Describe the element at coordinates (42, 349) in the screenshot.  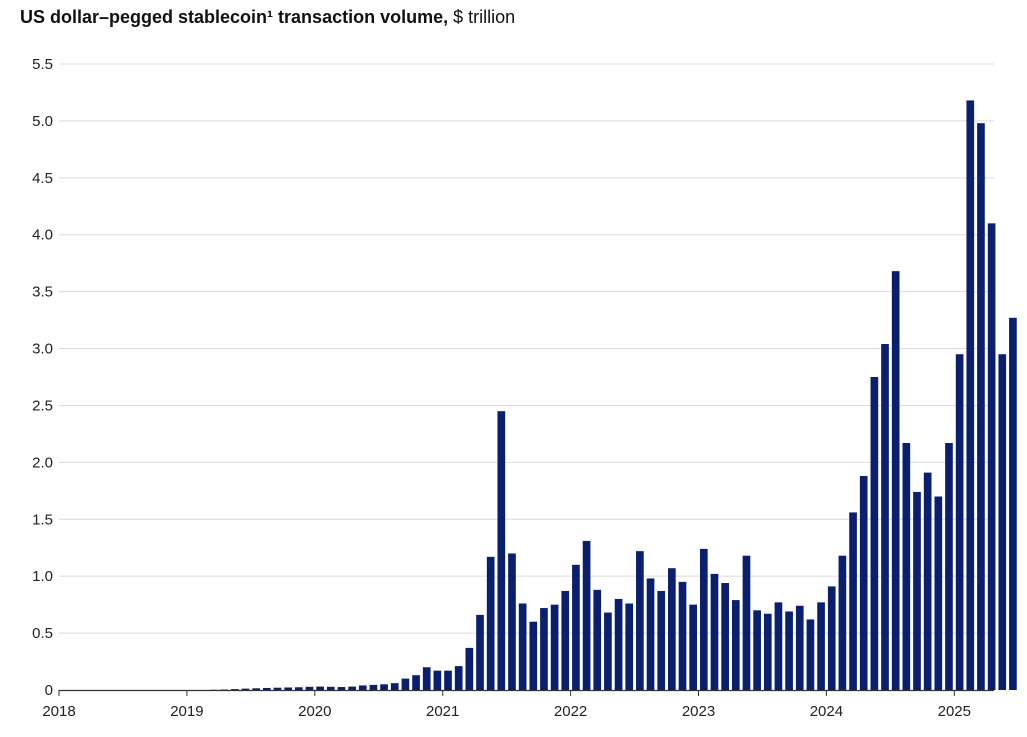
I see `y-tick-label: 3.0` at that location.